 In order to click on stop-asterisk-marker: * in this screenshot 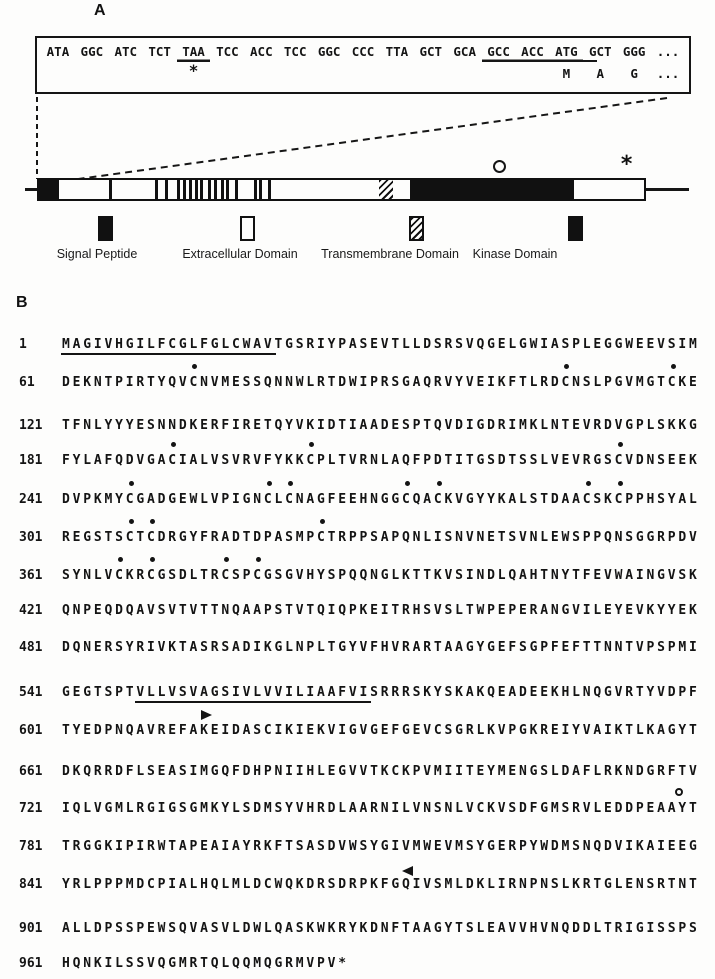, I will do `click(627, 164)`.